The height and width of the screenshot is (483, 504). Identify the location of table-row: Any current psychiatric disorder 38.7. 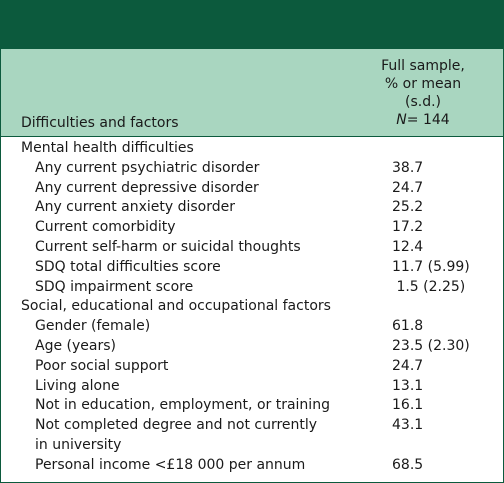
(252, 169).